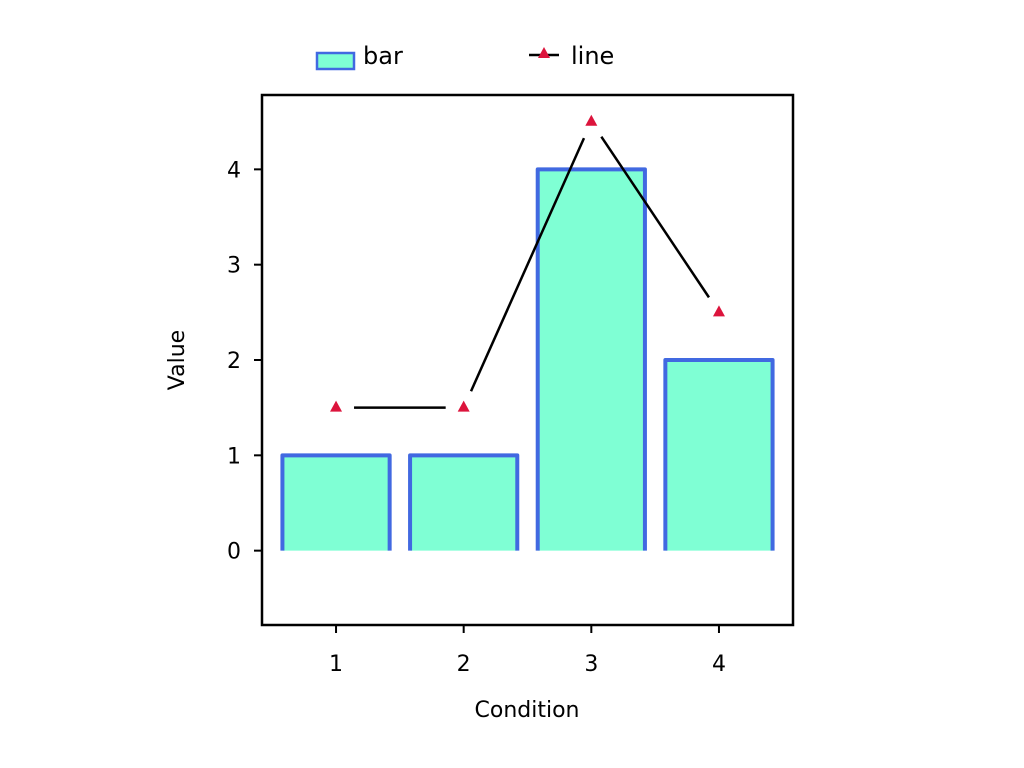 The width and height of the screenshot is (1024, 768). What do you see at coordinates (591, 664) in the screenshot?
I see `x-tick-label-3: 3` at bounding box center [591, 664].